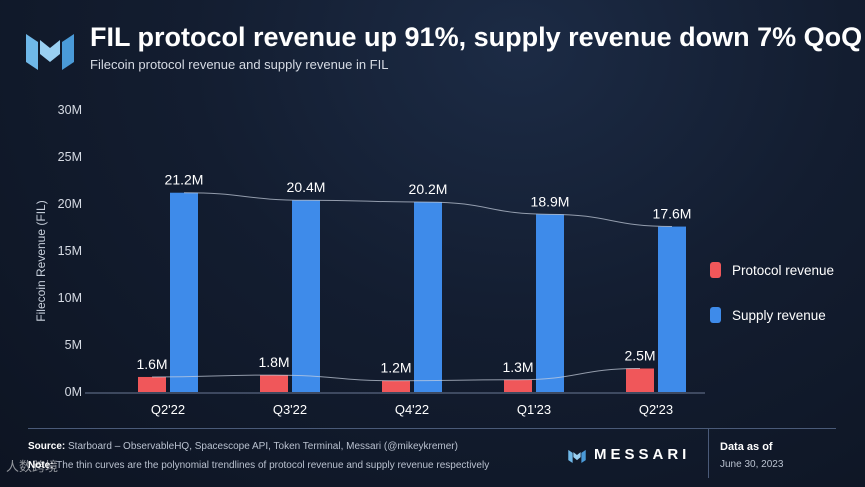 This screenshot has width=865, height=487. Describe the element at coordinates (639, 356) in the screenshot. I see `protocol-revenue-label: 2.5M` at that location.